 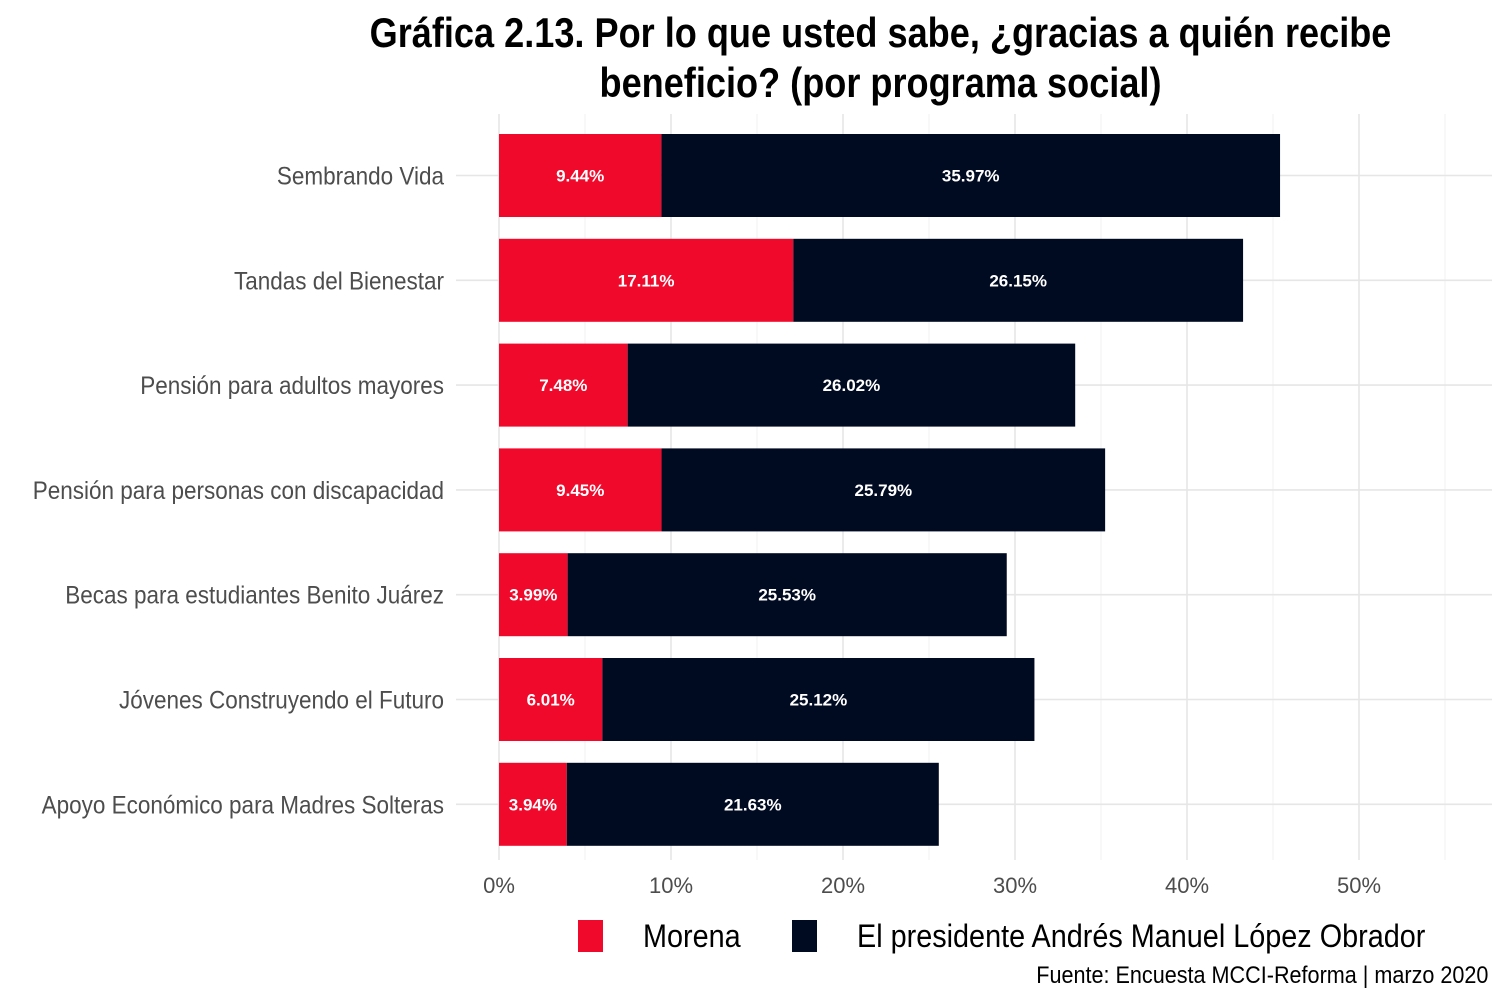 I want to click on legend-item-morena: Morena, so click(x=665, y=936).